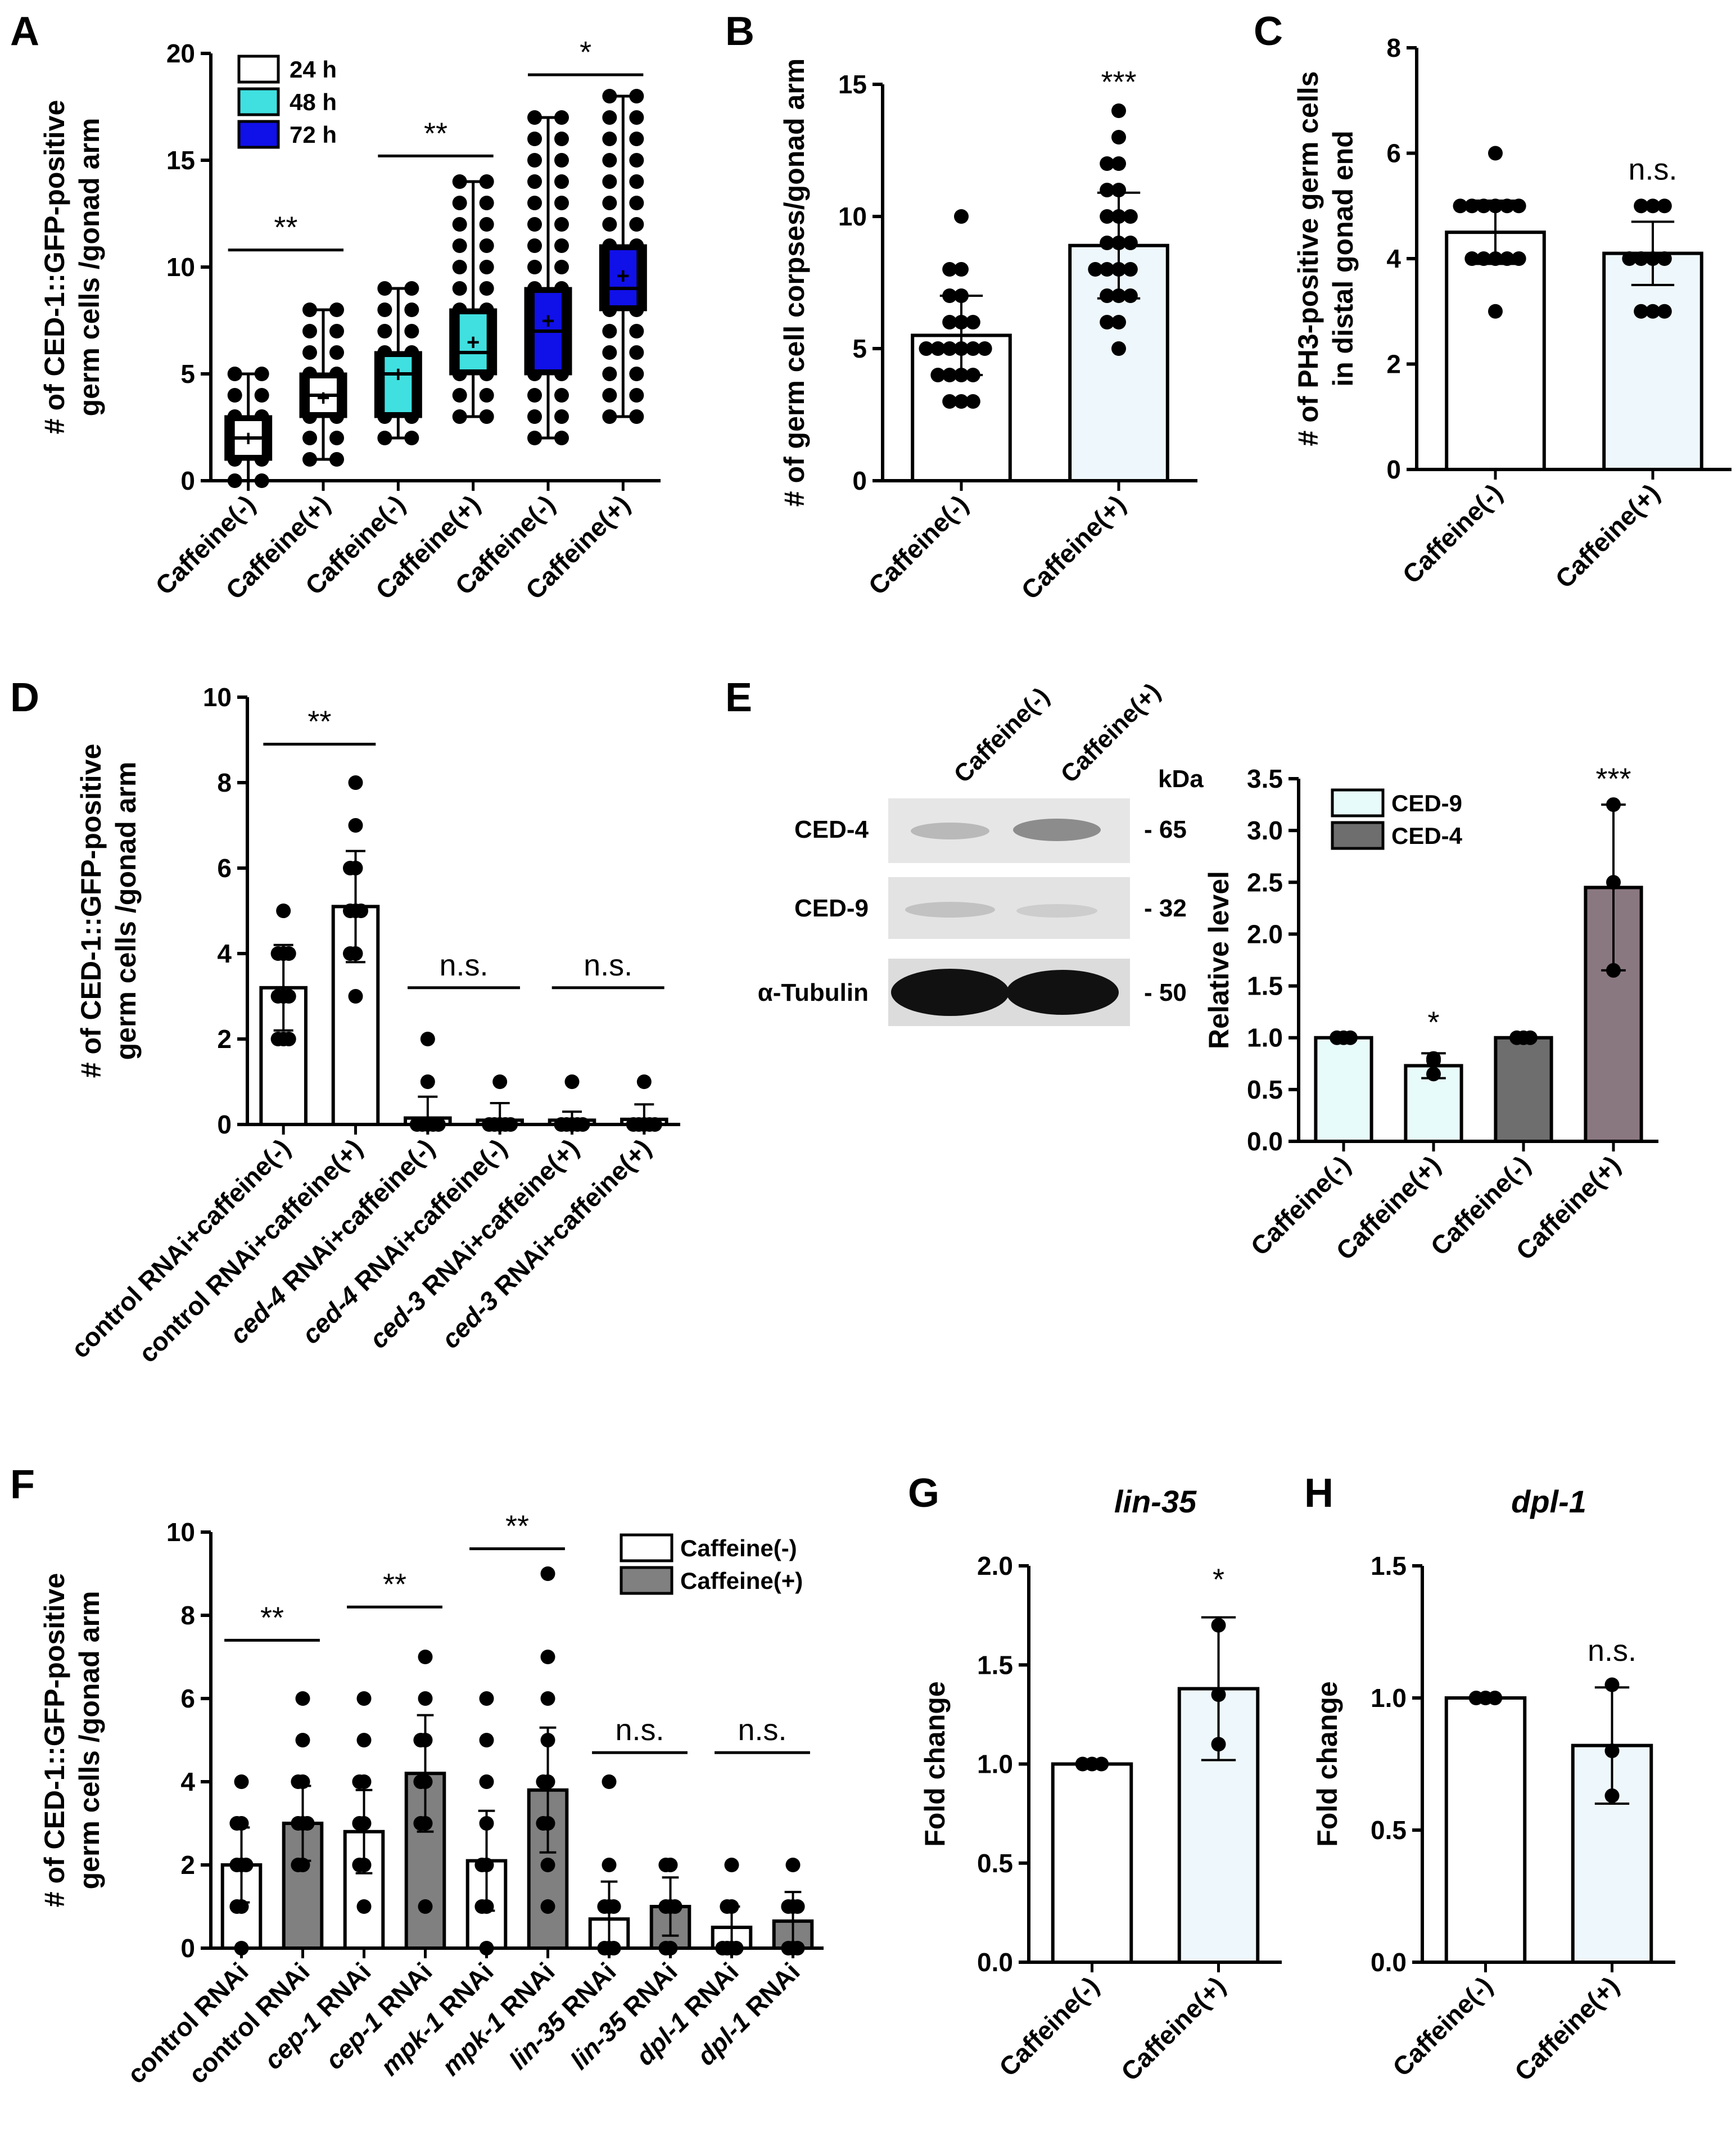  What do you see at coordinates (25, 31) in the screenshot?
I see `panel-letter-a: A` at bounding box center [25, 31].